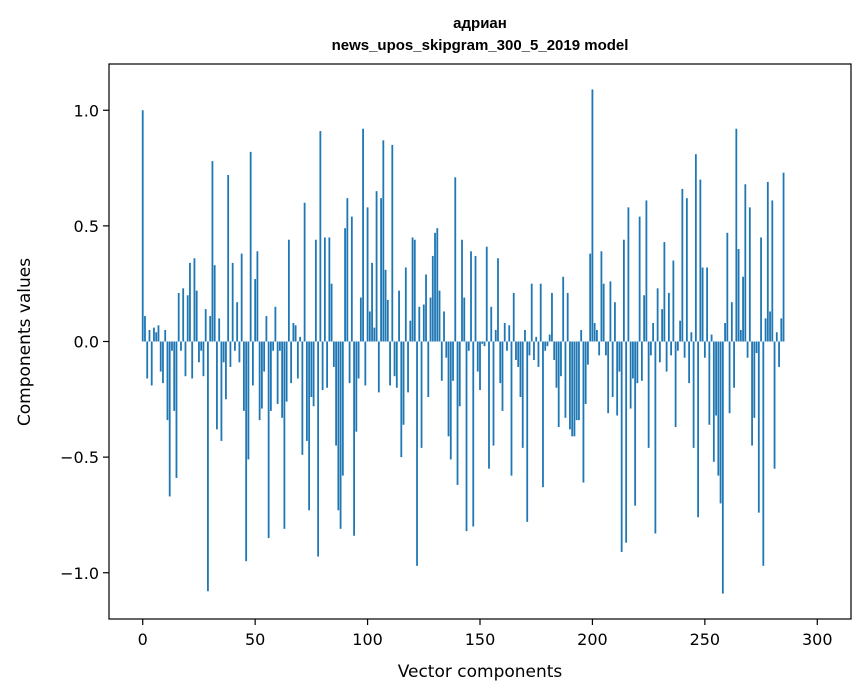  I want to click on y-axis-ticks: 1.0 0.5 0.0 −0.5 −1.0, so click(84, 342).